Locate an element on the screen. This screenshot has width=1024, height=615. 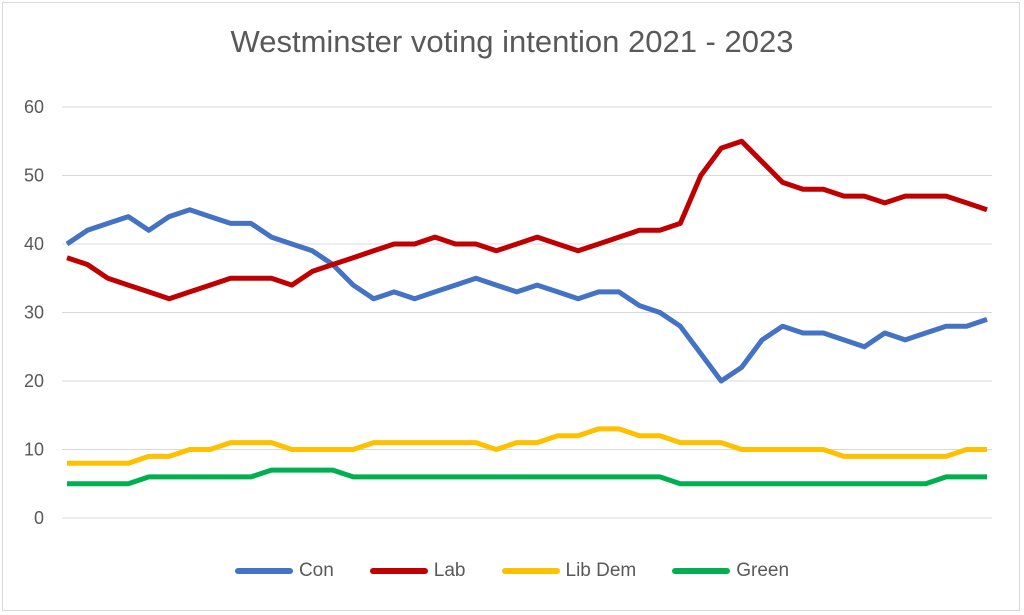
y-tick-label: 30 is located at coordinates (34, 313).